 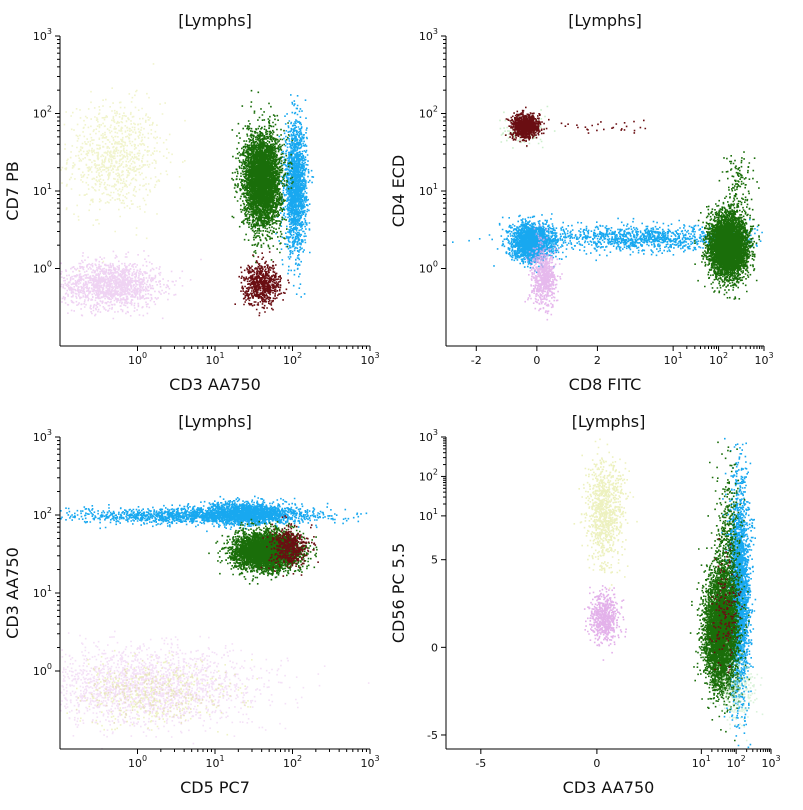 I want to click on y-tick-label: 5, so click(x=434, y=560).